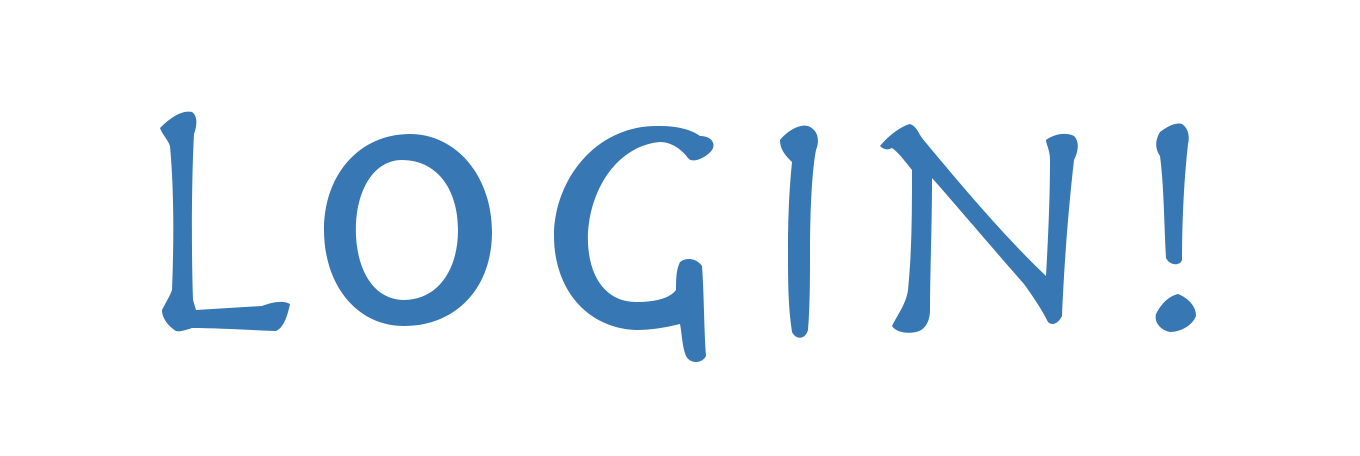  I want to click on letter-l, so click(225, 221).